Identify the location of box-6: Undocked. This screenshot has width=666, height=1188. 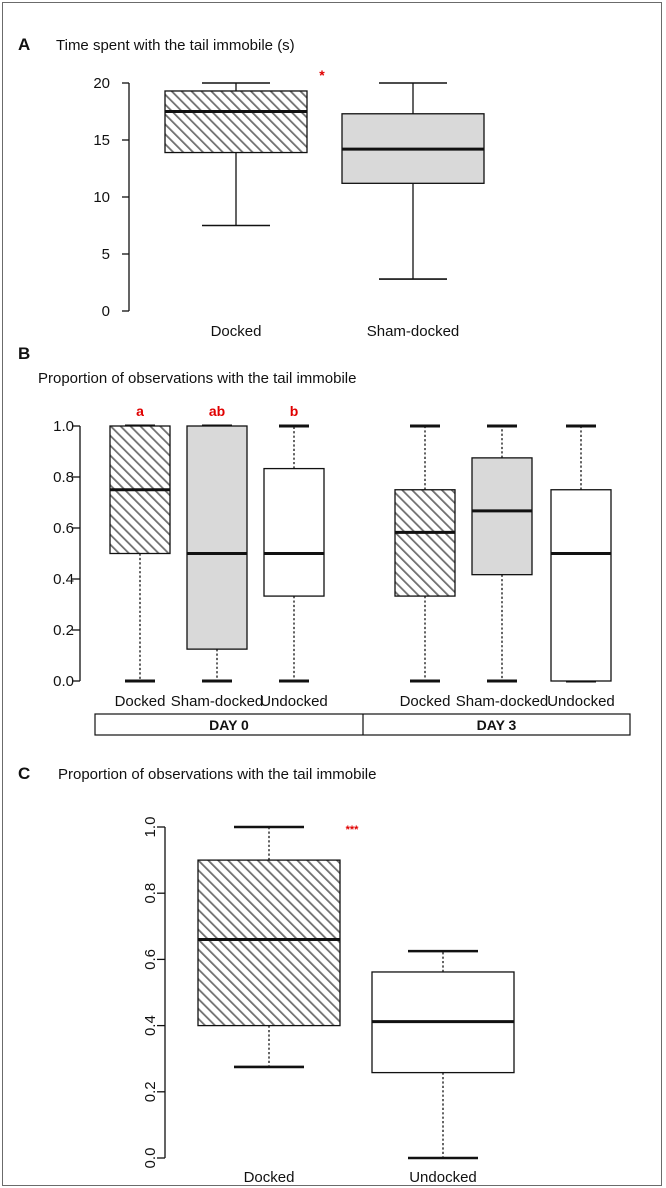
(581, 567).